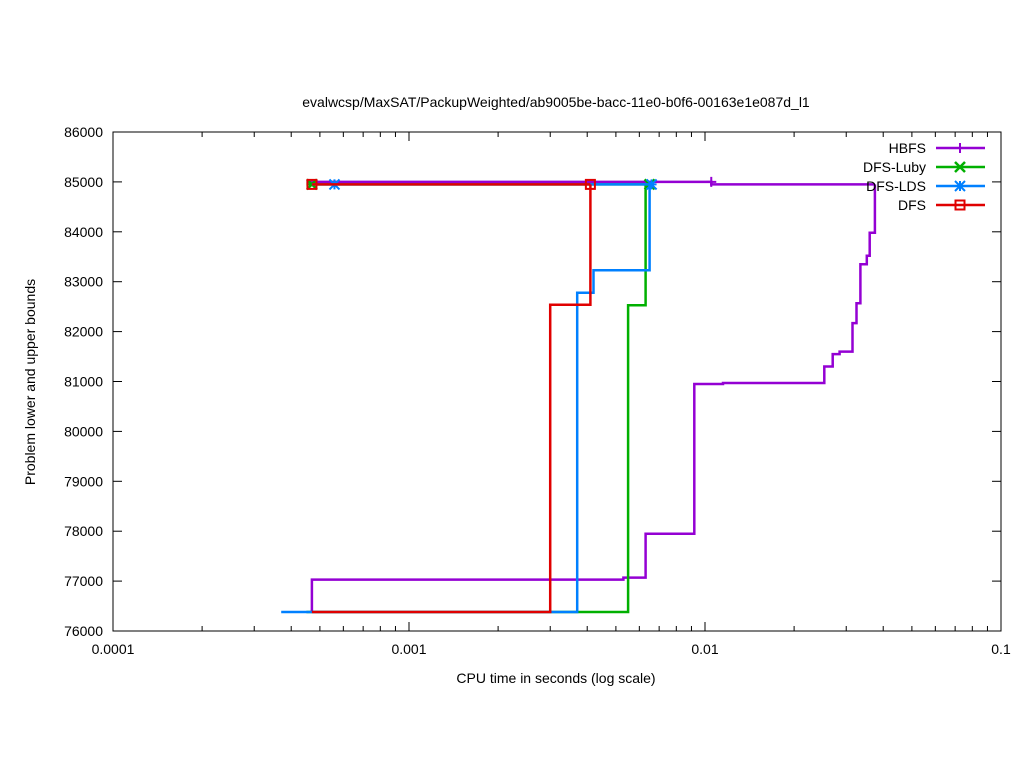  I want to click on y-tick-label: 77000, so click(83, 581).